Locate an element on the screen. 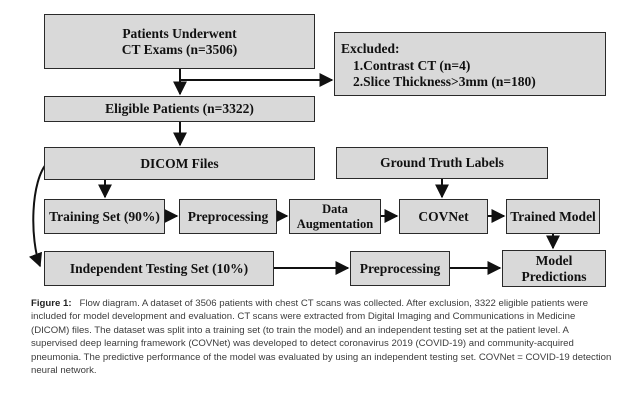 The image size is (624, 406). augmentation-line2: Augmentation is located at coordinates (335, 223).